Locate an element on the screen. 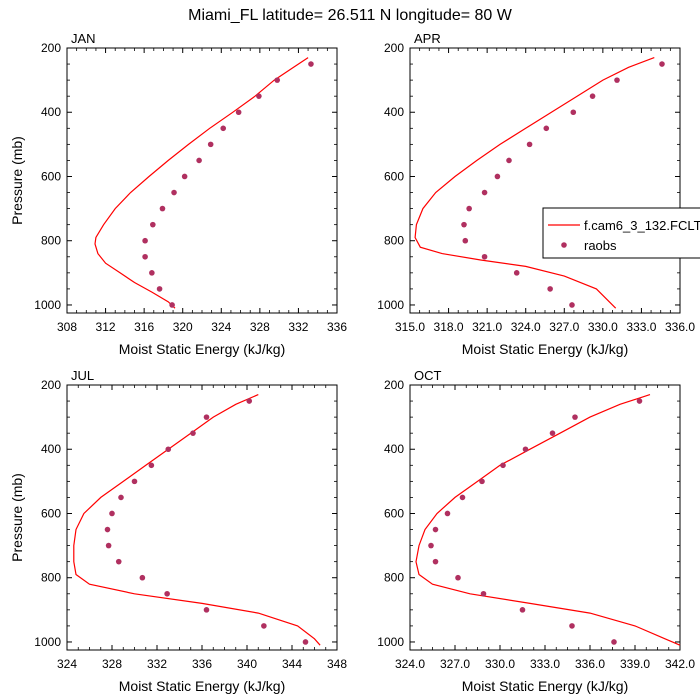 The height and width of the screenshot is (700, 700). x-tick-label: 348 is located at coordinates (337, 664).